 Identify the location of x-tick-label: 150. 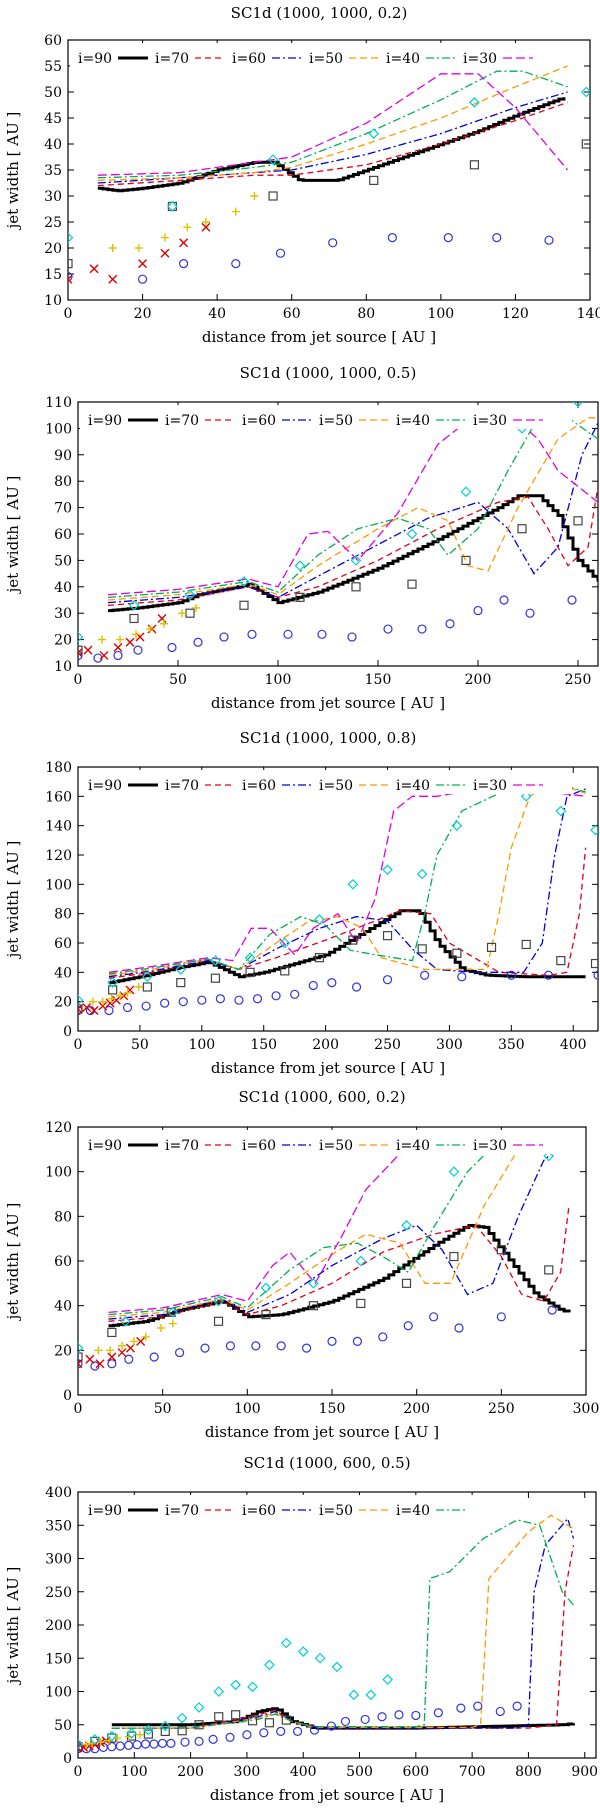
(378, 680).